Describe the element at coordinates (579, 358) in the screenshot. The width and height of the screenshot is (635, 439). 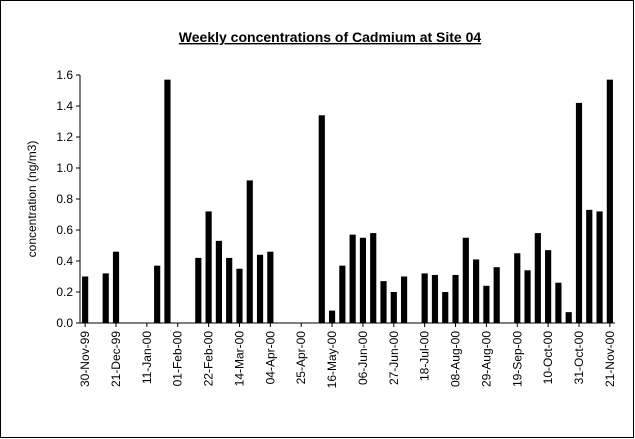
I see `x-tick-label: 31-Oct-00` at that location.